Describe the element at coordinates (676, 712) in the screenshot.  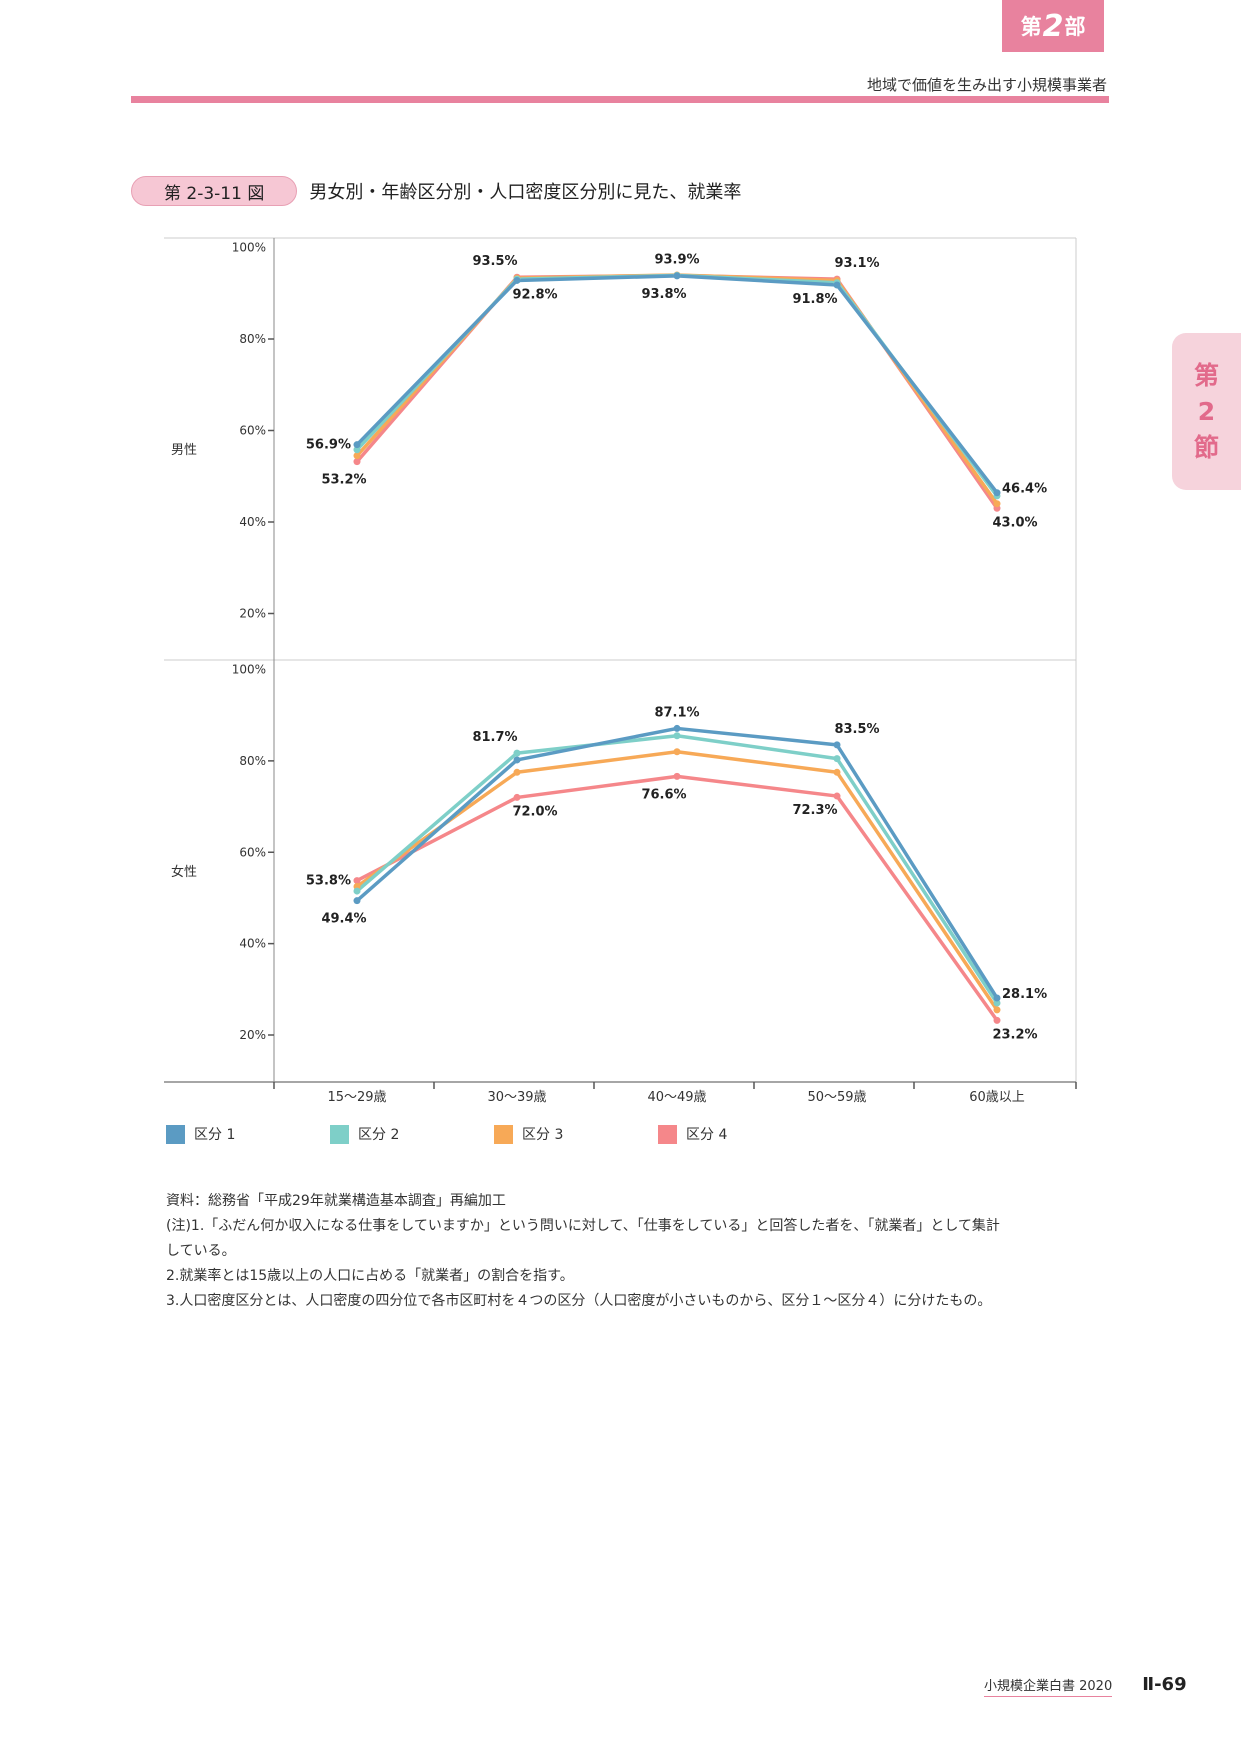
I see `data-label: 87.1%` at that location.